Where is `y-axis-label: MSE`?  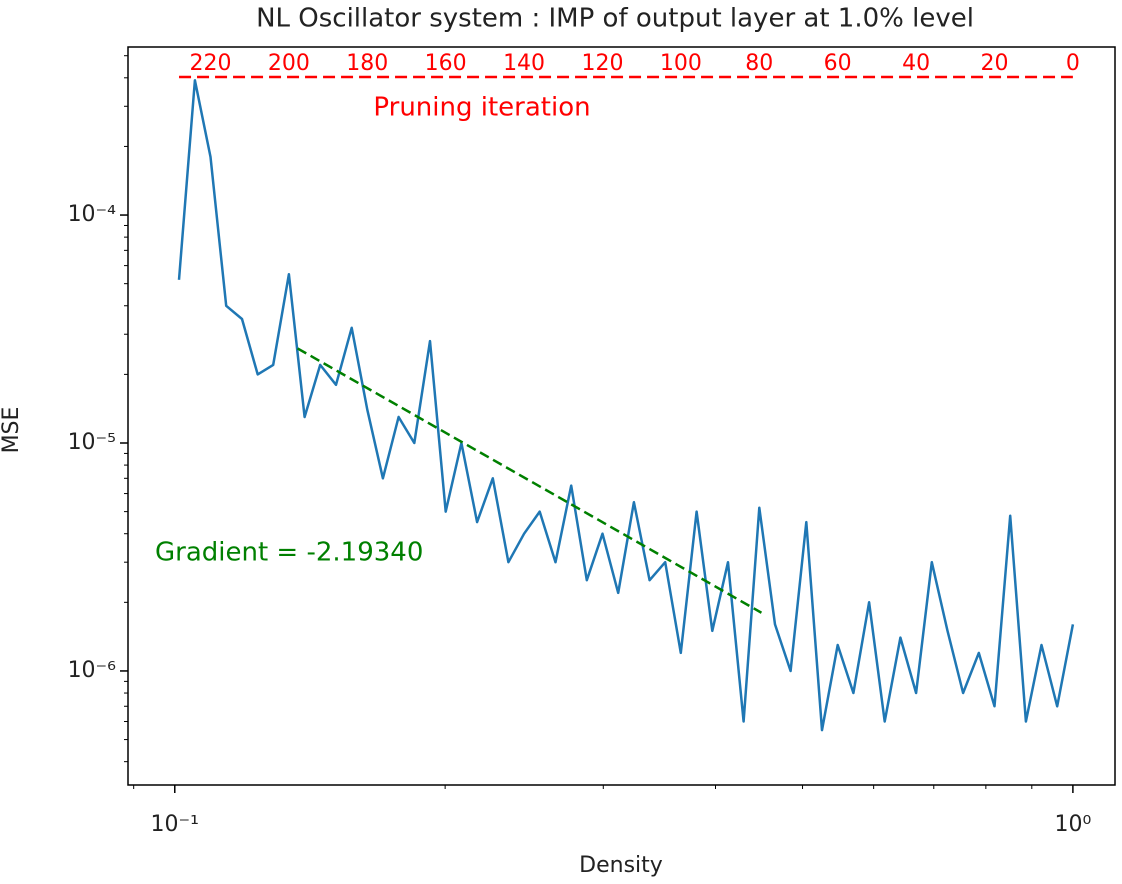 y-axis-label: MSE is located at coordinates (12, 430).